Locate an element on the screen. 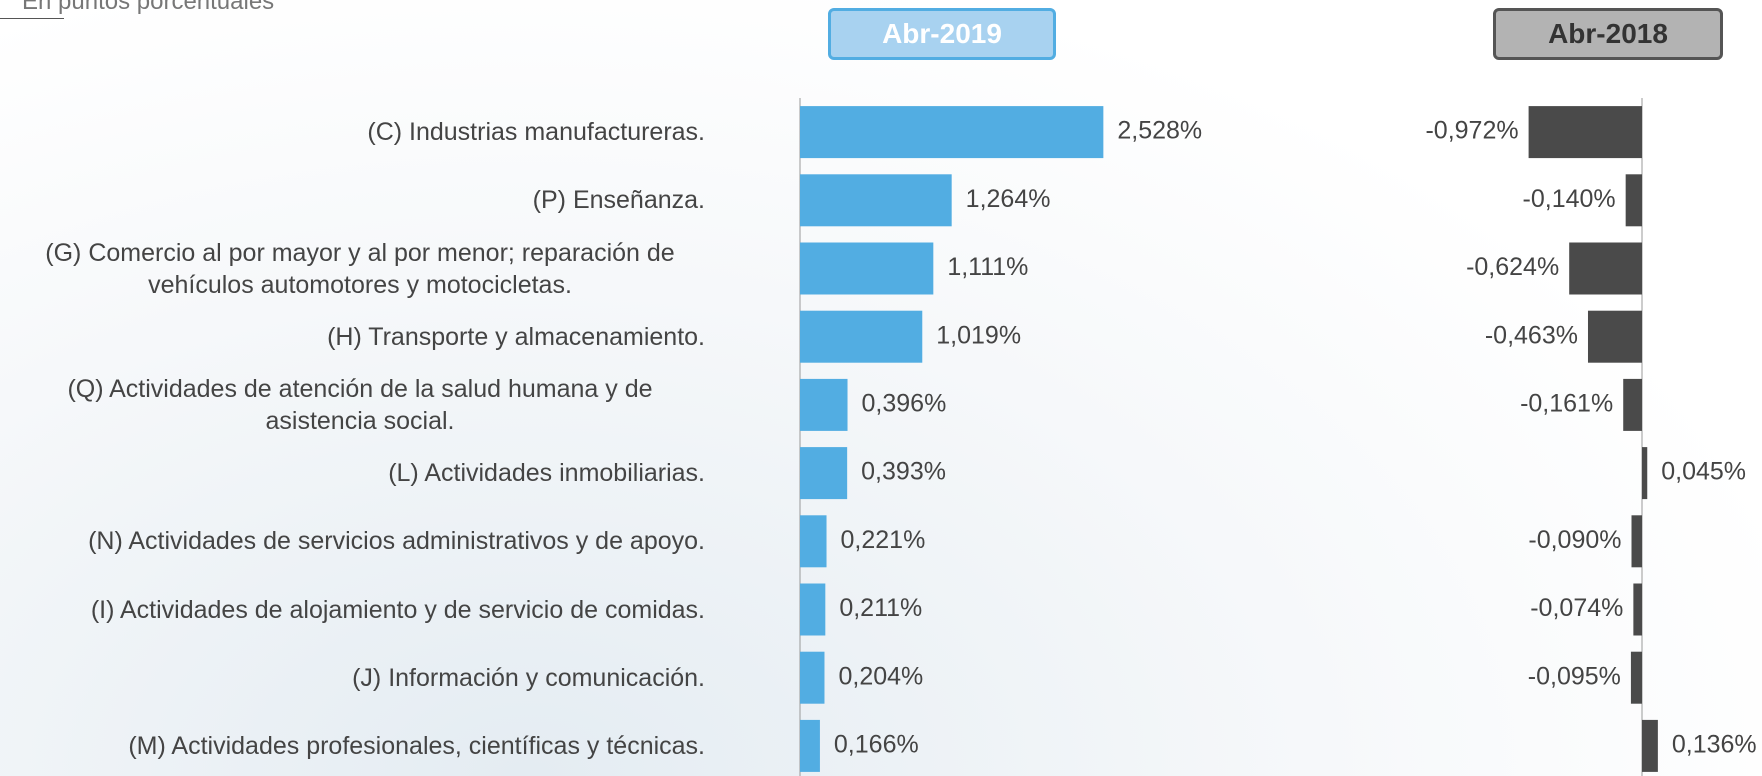 The width and height of the screenshot is (1762, 776). value-label: -0,161% is located at coordinates (1566, 404).